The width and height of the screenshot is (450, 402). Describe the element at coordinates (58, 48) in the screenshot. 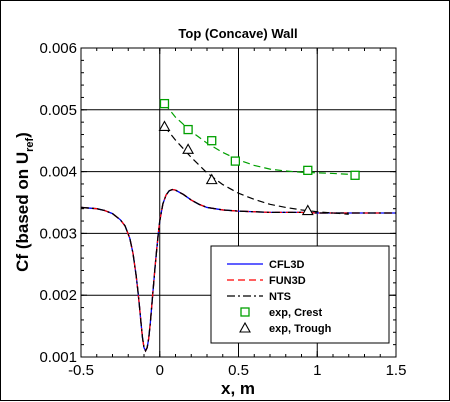

I see `y-tick-label: 0.006` at that location.